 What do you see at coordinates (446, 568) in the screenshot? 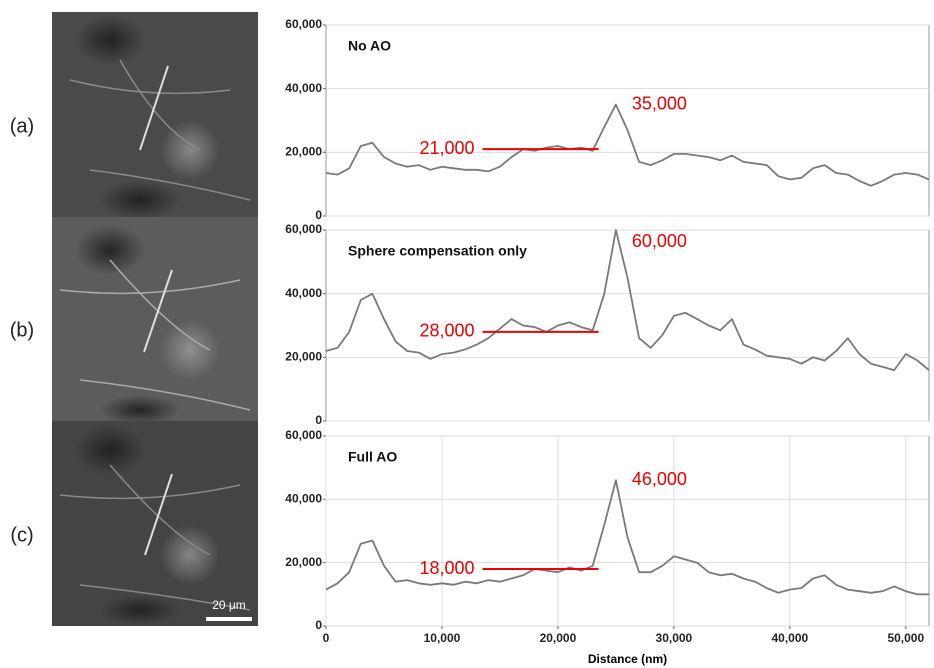
I see `mean-label: 18,000` at bounding box center [446, 568].